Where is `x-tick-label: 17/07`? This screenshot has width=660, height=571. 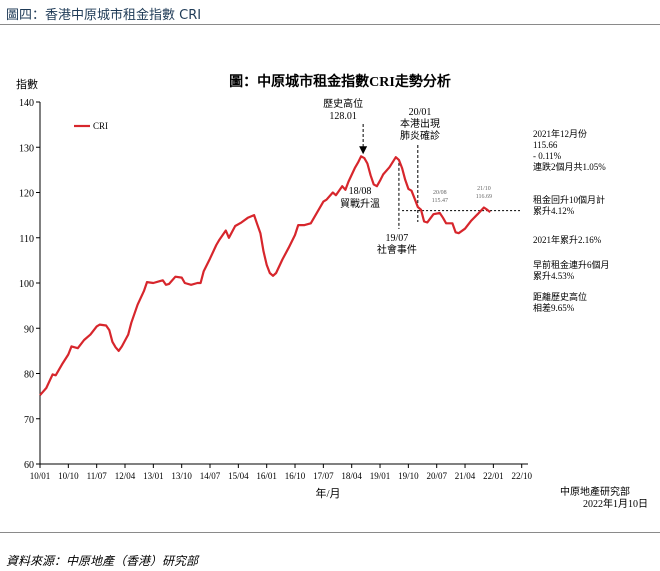 x-tick-label: 17/07 is located at coordinates (323, 476).